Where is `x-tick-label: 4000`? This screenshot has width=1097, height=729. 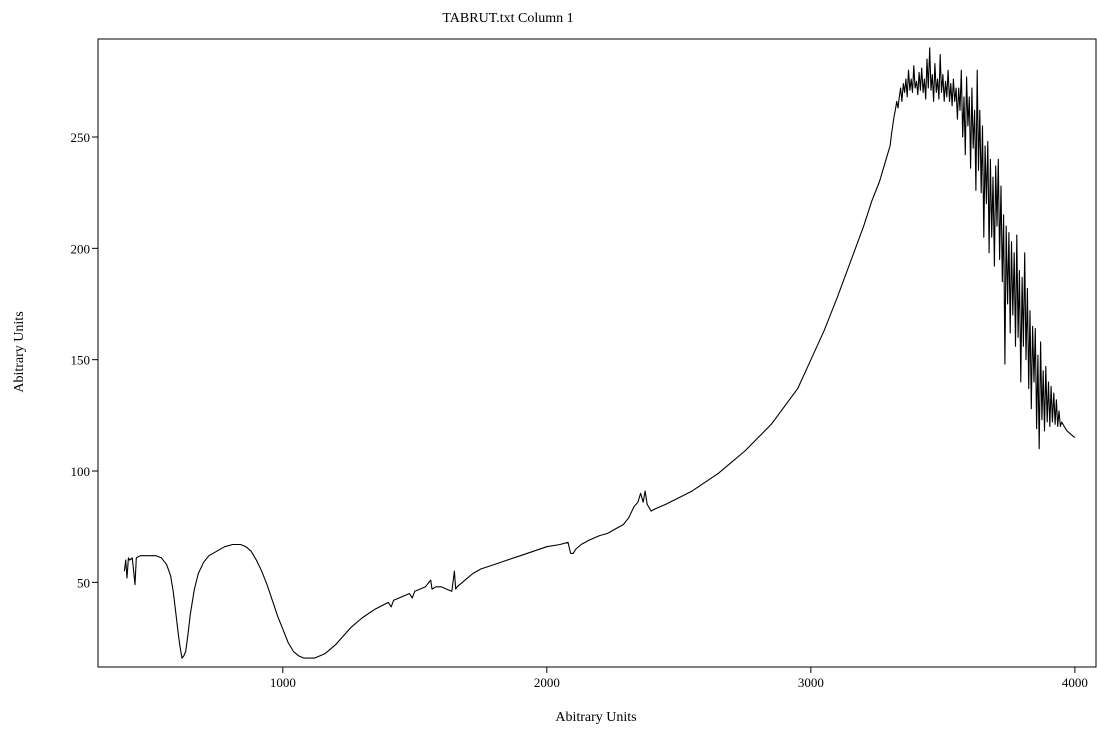 x-tick-label: 4000 is located at coordinates (1075, 682).